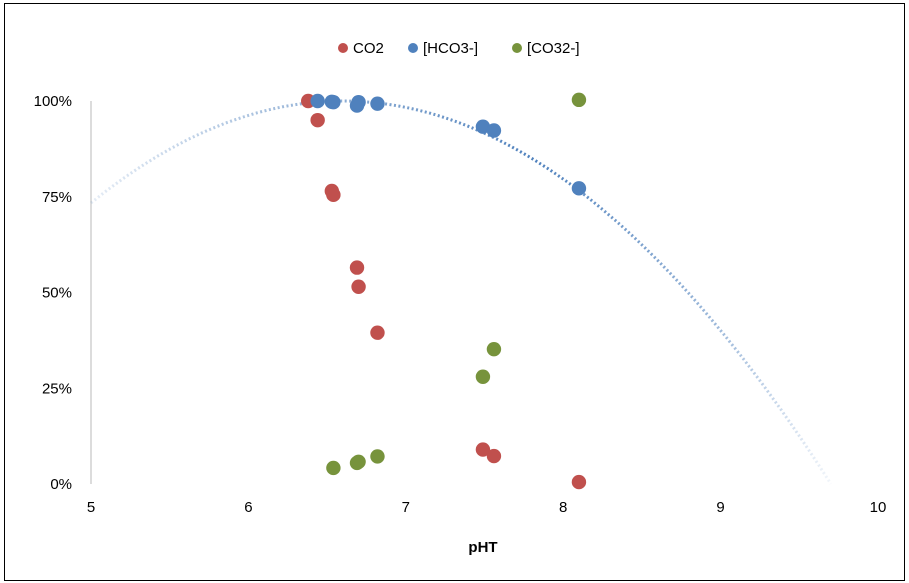  Describe the element at coordinates (91, 507) in the screenshot. I see `x-tick-label: 5` at that location.